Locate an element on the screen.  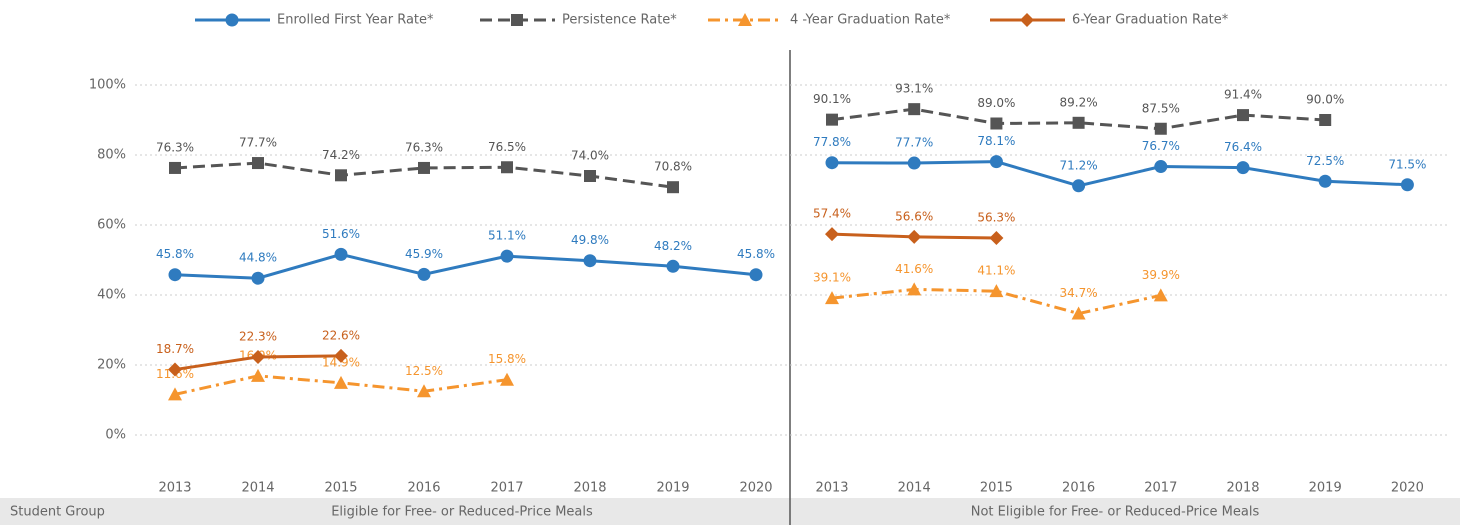
value-label: 39.9% is located at coordinates (1161, 275).